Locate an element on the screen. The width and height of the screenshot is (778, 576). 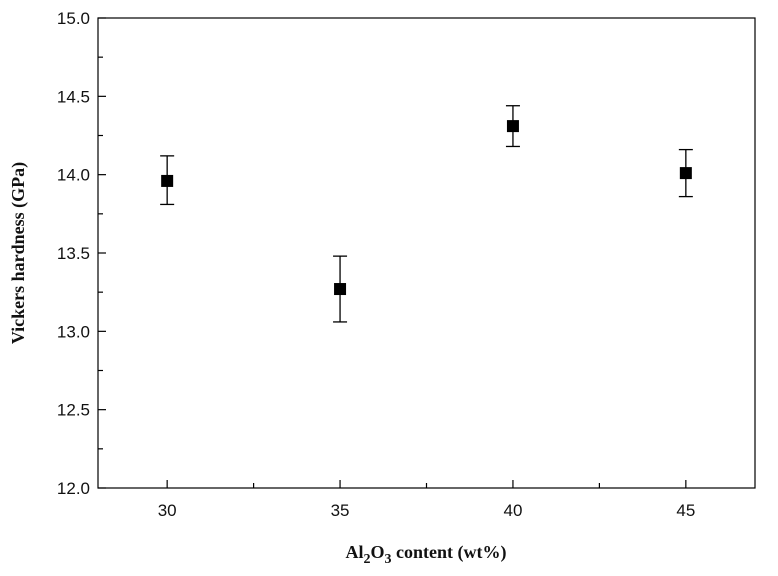
x-tick-label: 40 is located at coordinates (512, 510).